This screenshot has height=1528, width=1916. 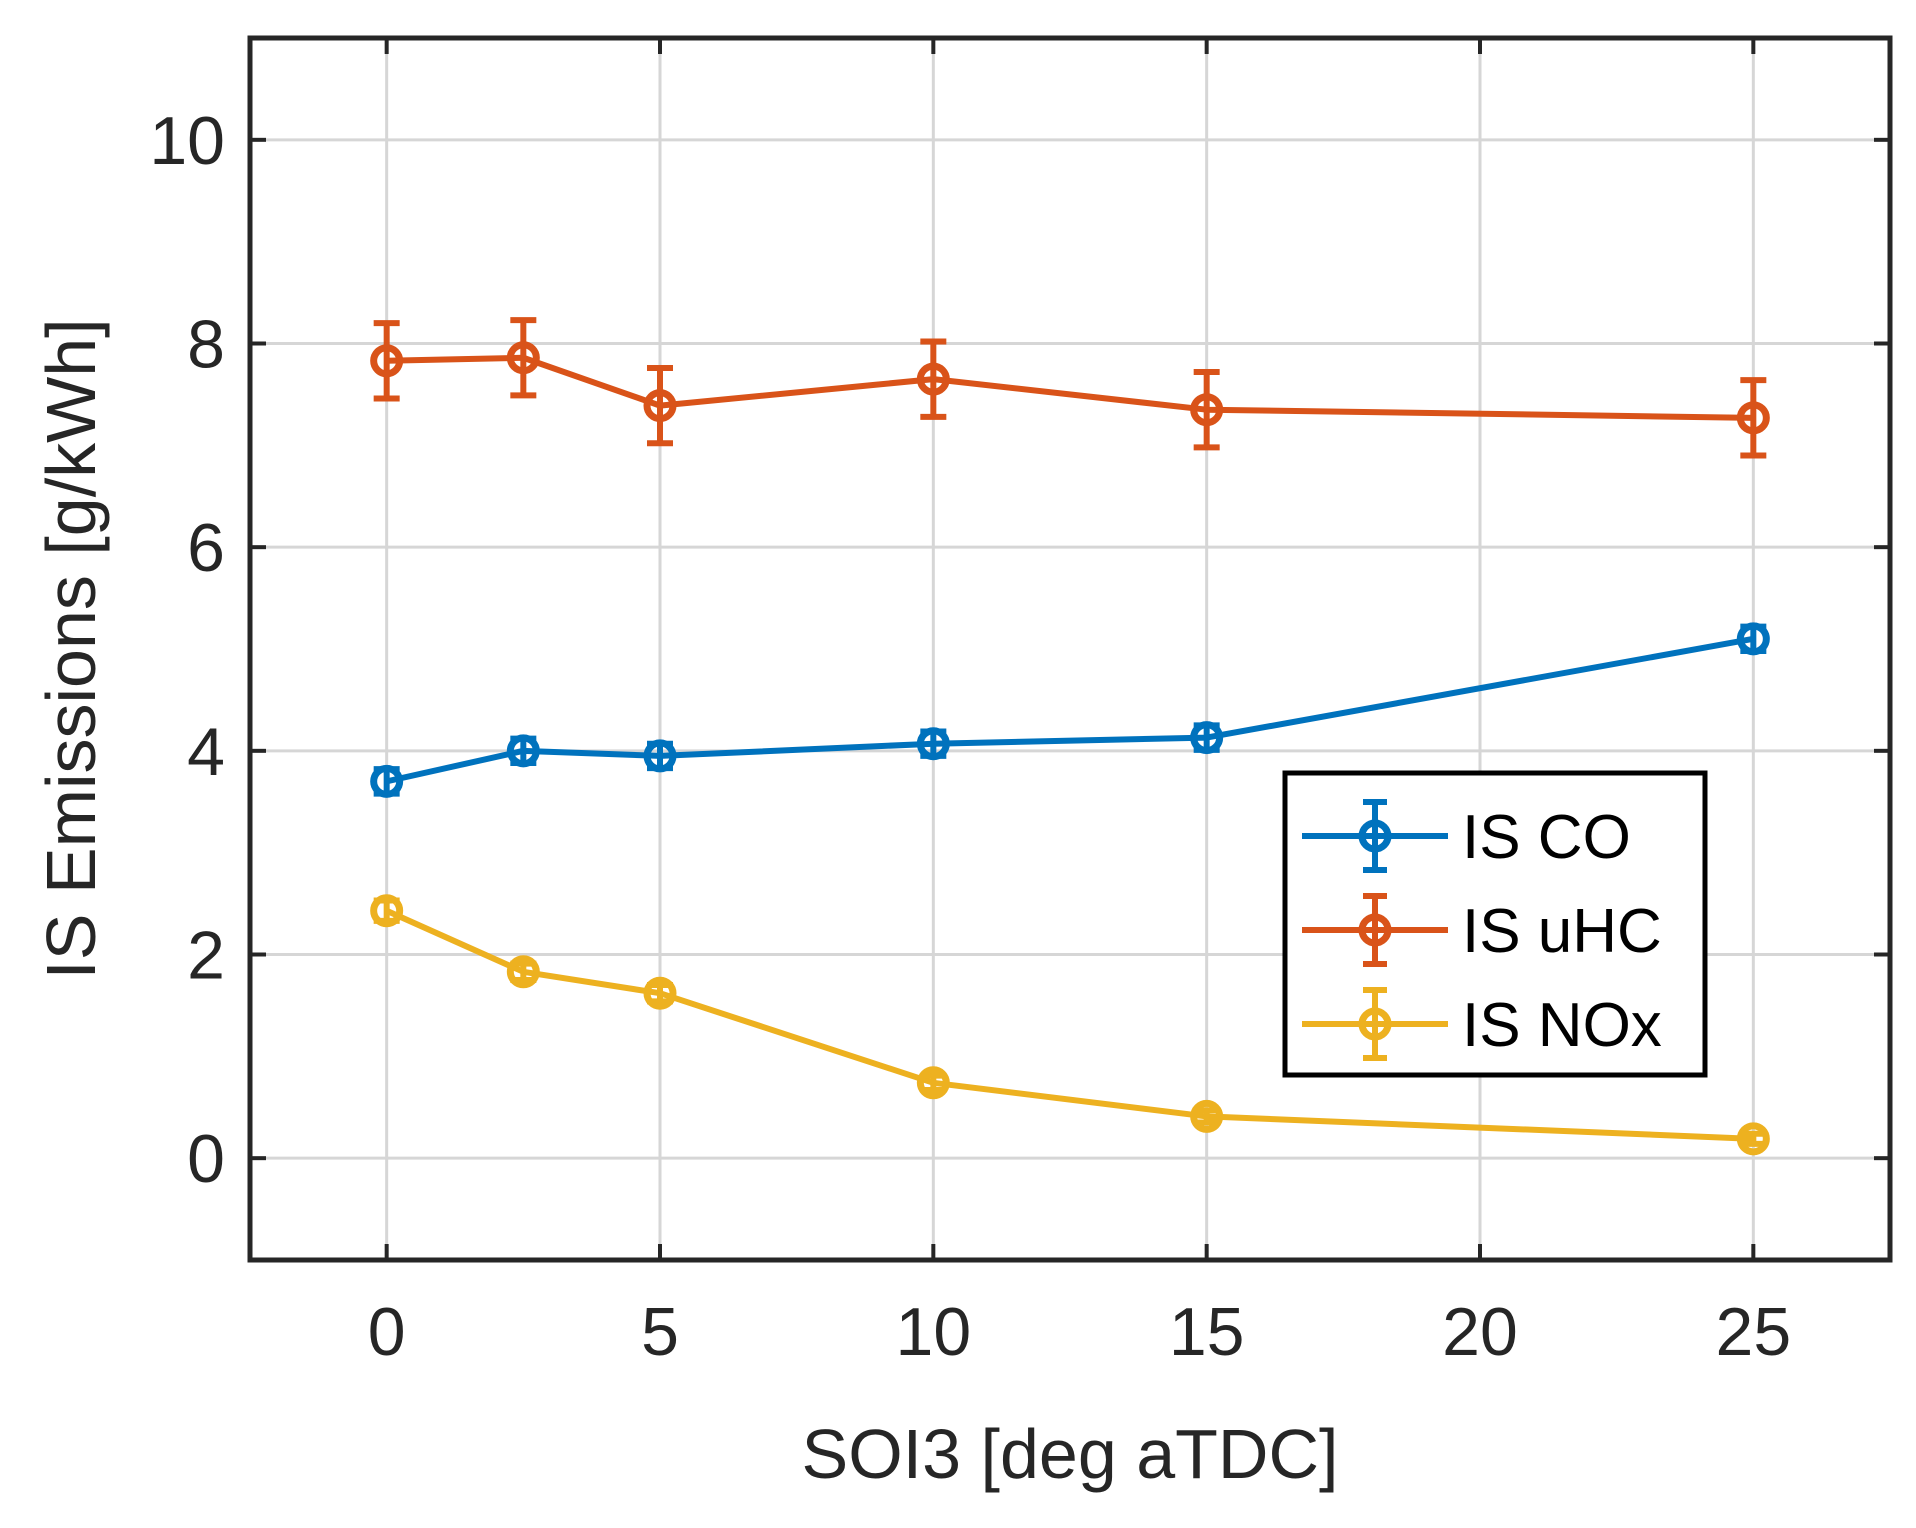 What do you see at coordinates (1070, 1454) in the screenshot?
I see `x-axis-title: SOI3 [deg aTDC]` at bounding box center [1070, 1454].